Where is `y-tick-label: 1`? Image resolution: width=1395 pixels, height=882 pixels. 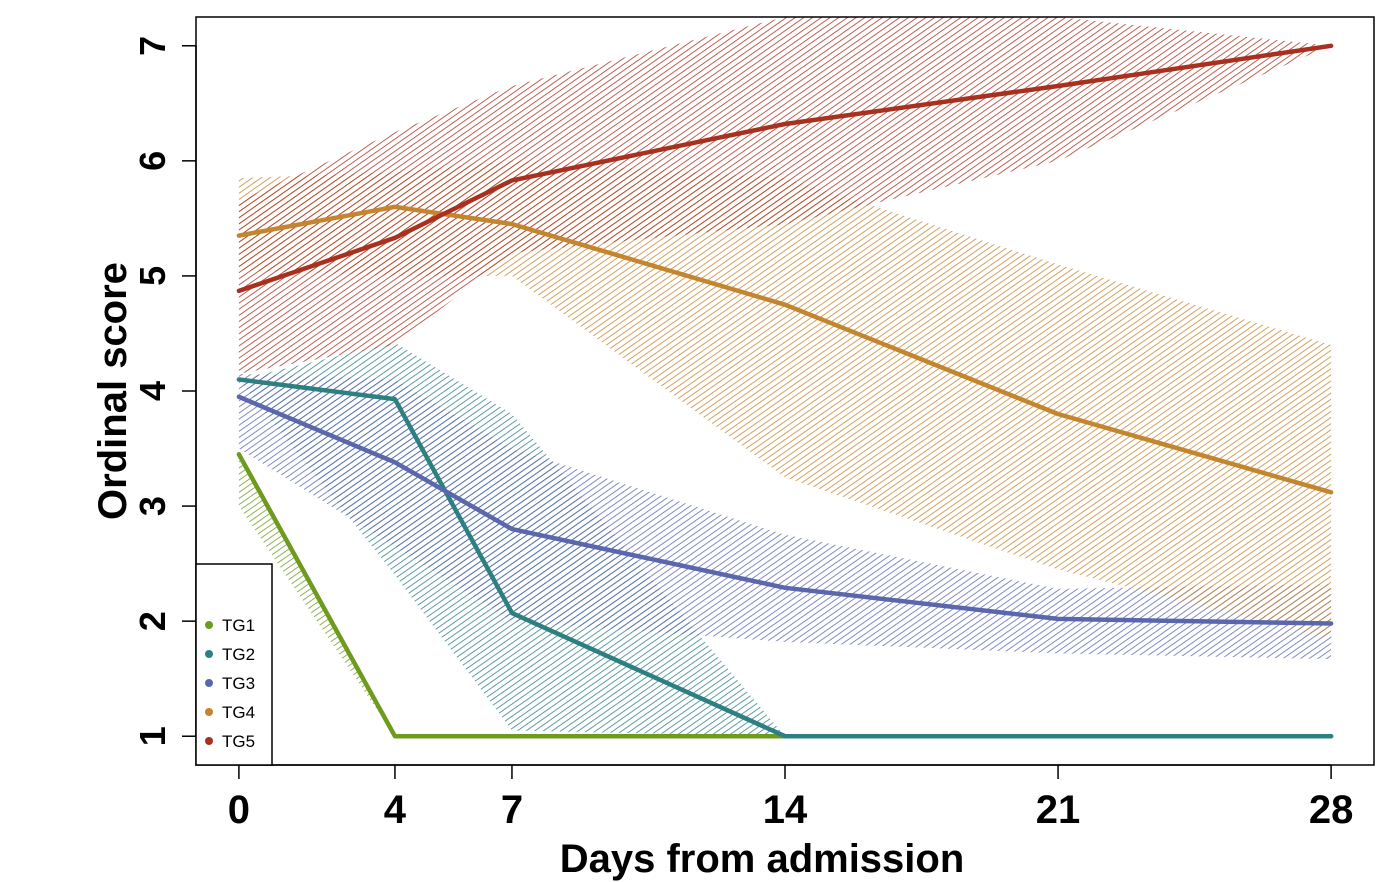
y-tick-label: 1 is located at coordinates (152, 736).